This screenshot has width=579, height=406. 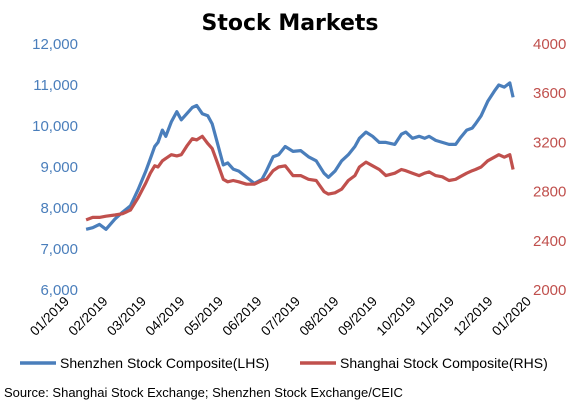 What do you see at coordinates (49, 316) in the screenshot?
I see `x-tick-label: 01/2019` at bounding box center [49, 316].